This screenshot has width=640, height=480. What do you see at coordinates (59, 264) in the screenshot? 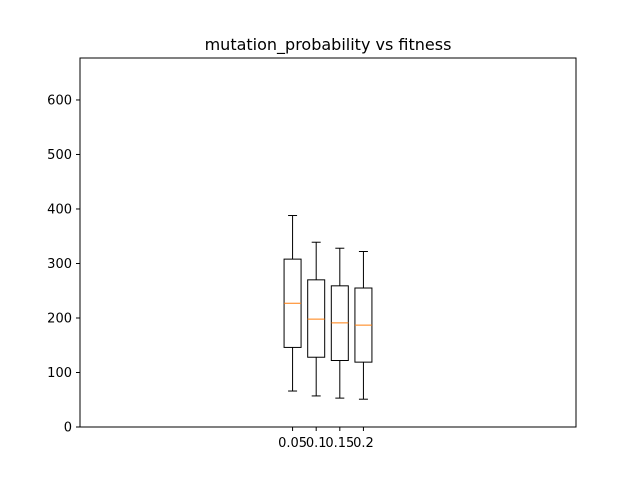
I see `y-tick-label-300: 300` at bounding box center [59, 264].